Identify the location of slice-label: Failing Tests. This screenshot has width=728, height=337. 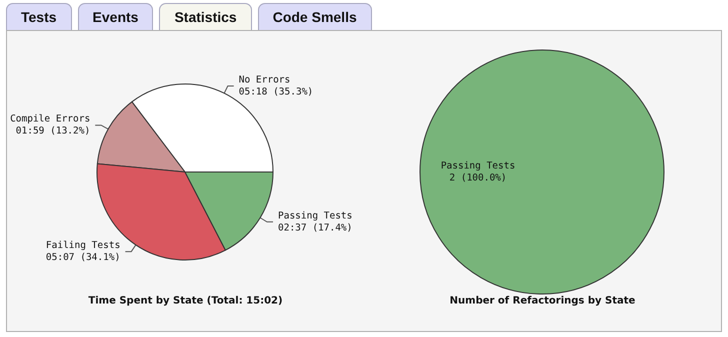
(83, 246).